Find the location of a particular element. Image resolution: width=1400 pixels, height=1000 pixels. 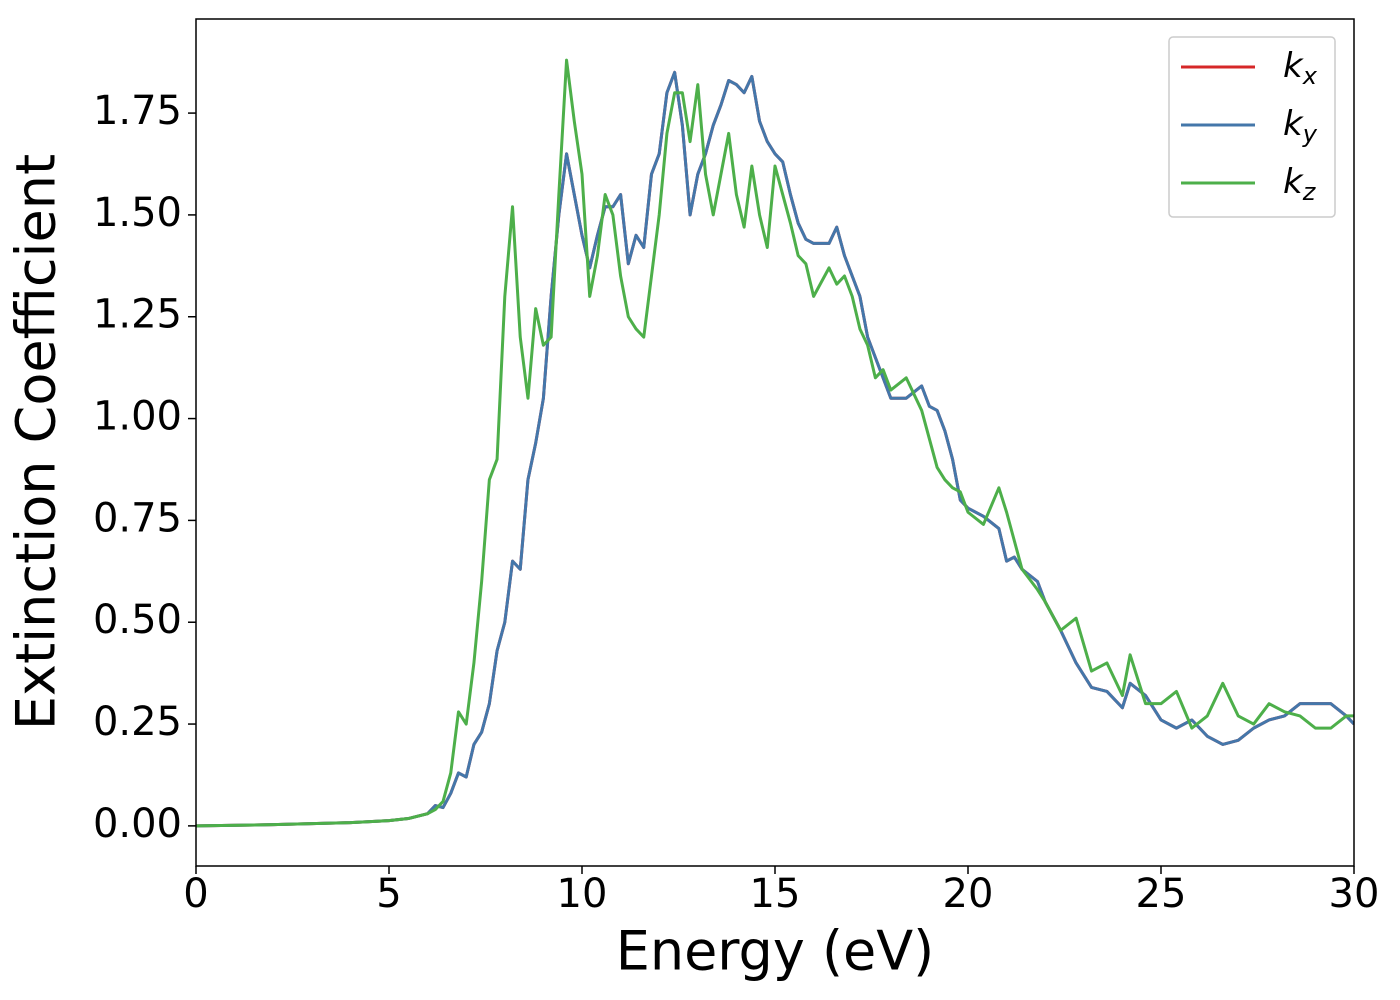

y-tick-label: 1.75 is located at coordinates (137, 111).